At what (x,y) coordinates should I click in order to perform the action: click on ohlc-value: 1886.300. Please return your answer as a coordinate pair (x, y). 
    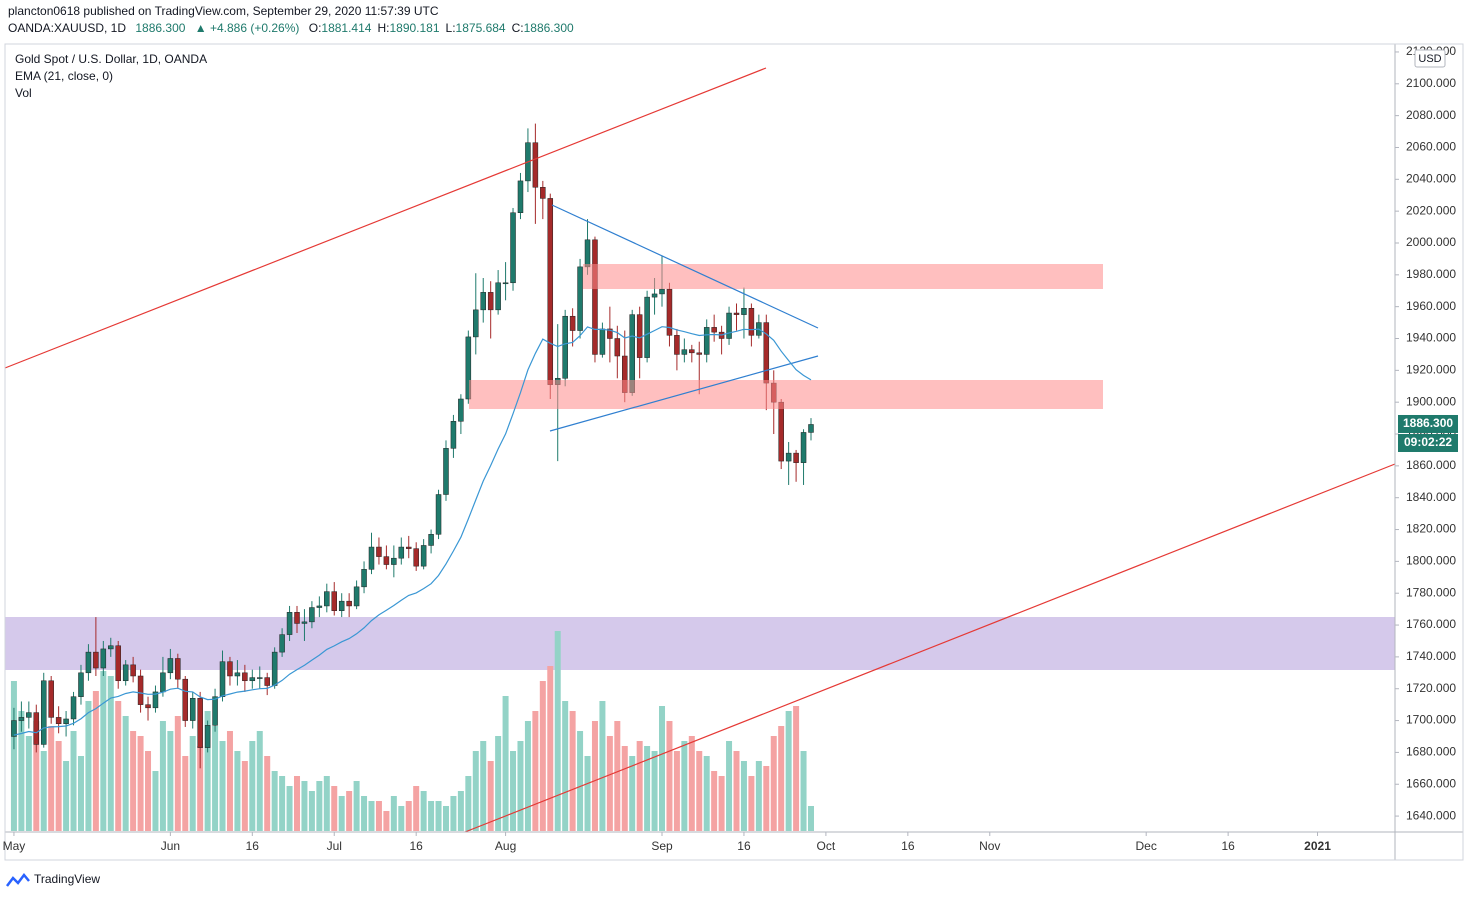
    Looking at the image, I should click on (549, 28).